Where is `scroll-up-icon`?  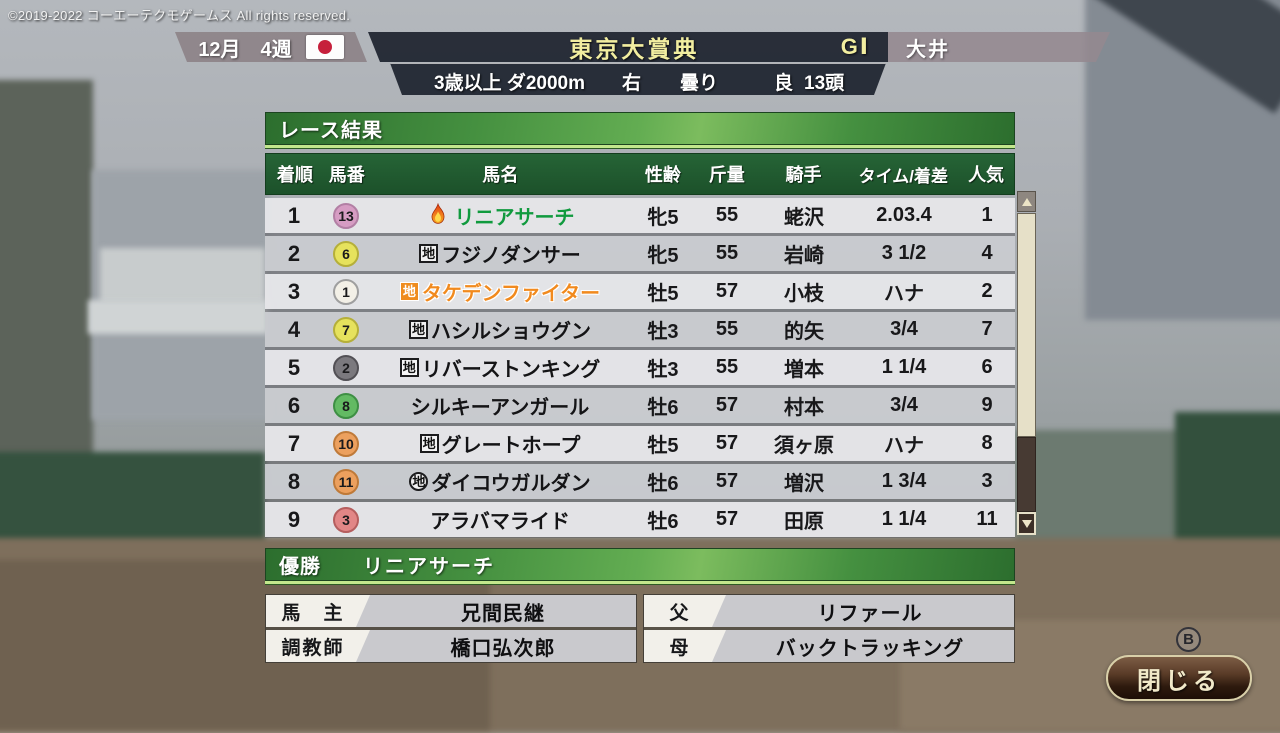 scroll-up-icon is located at coordinates (1026, 201).